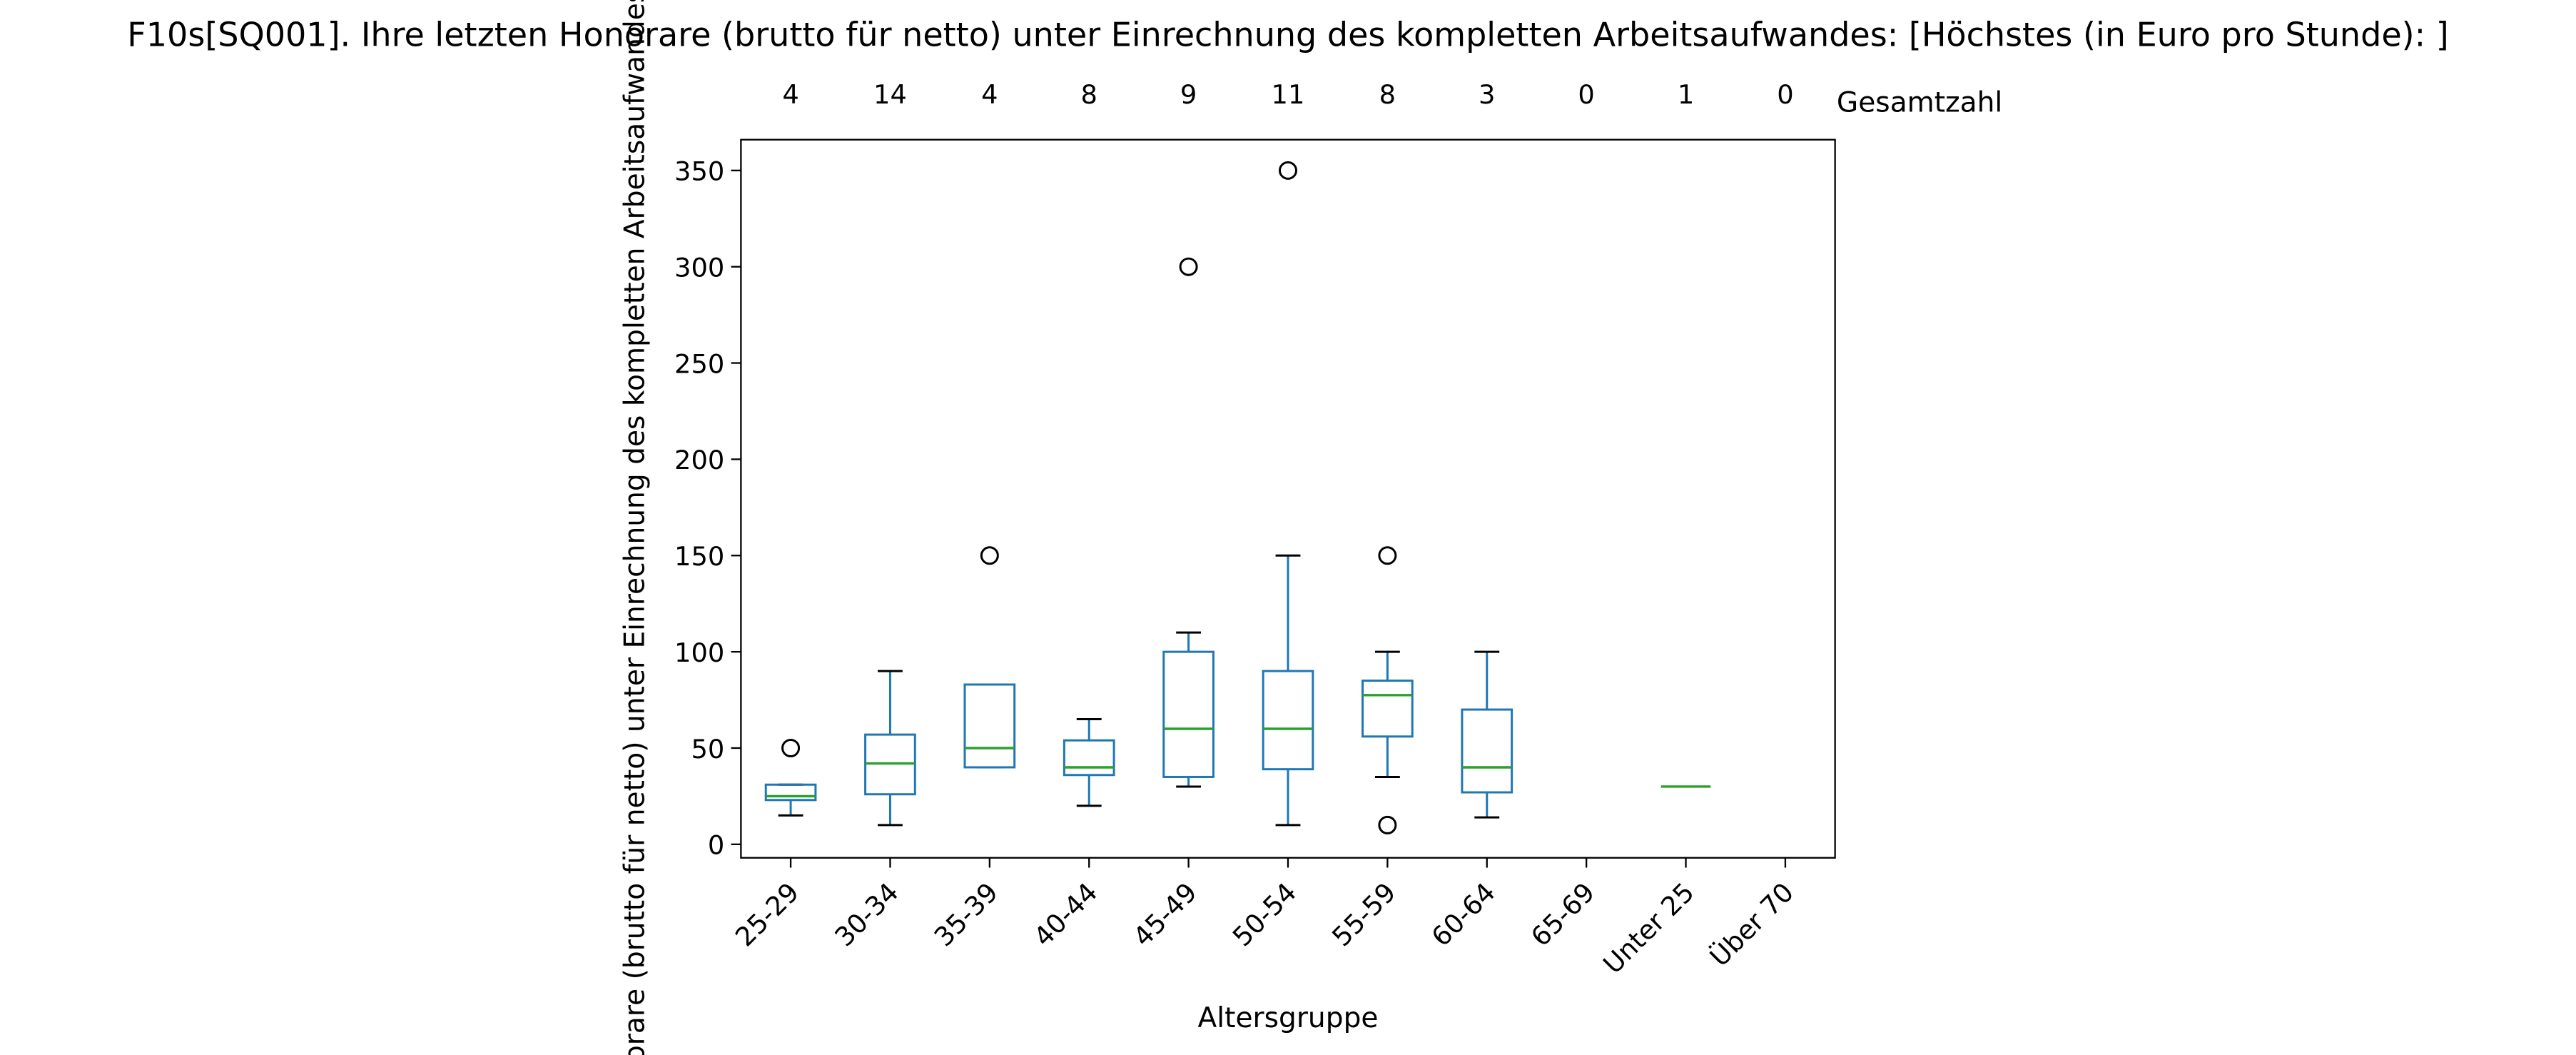 This screenshot has height=1055, width=2576. I want to click on count: 3, so click(1487, 95).